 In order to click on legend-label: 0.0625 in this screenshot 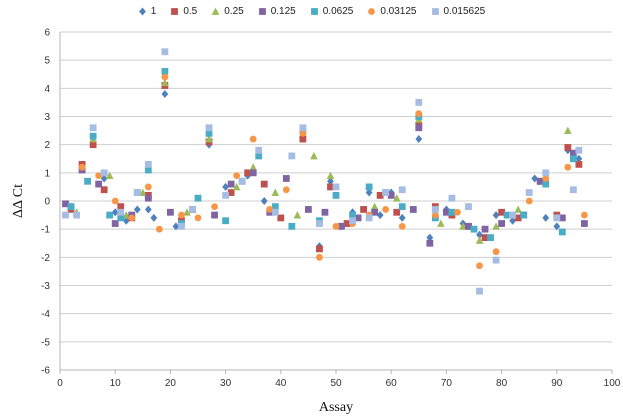, I will do `click(338, 11)`.